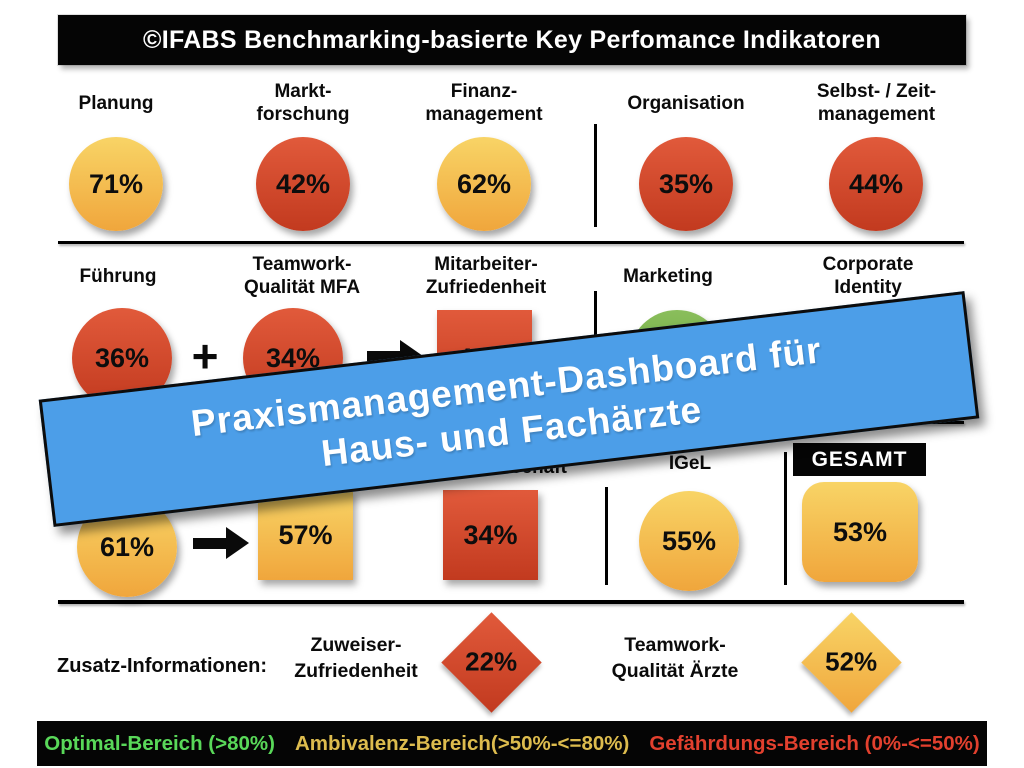 This screenshot has width=1024, height=768. Describe the element at coordinates (868, 287) in the screenshot. I see `header-corporate-line2: Identity` at that location.